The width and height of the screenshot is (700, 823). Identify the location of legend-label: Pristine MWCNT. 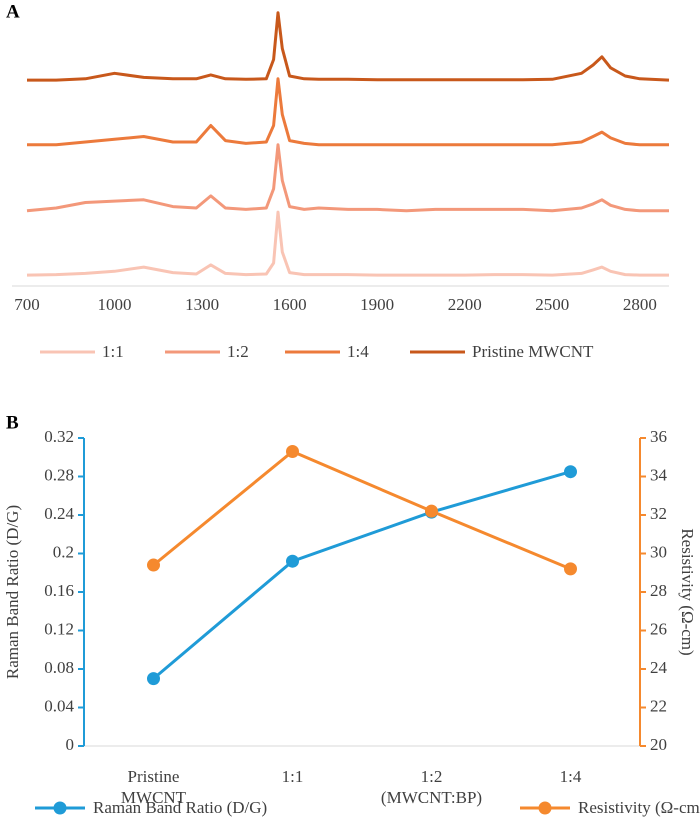
(533, 351).